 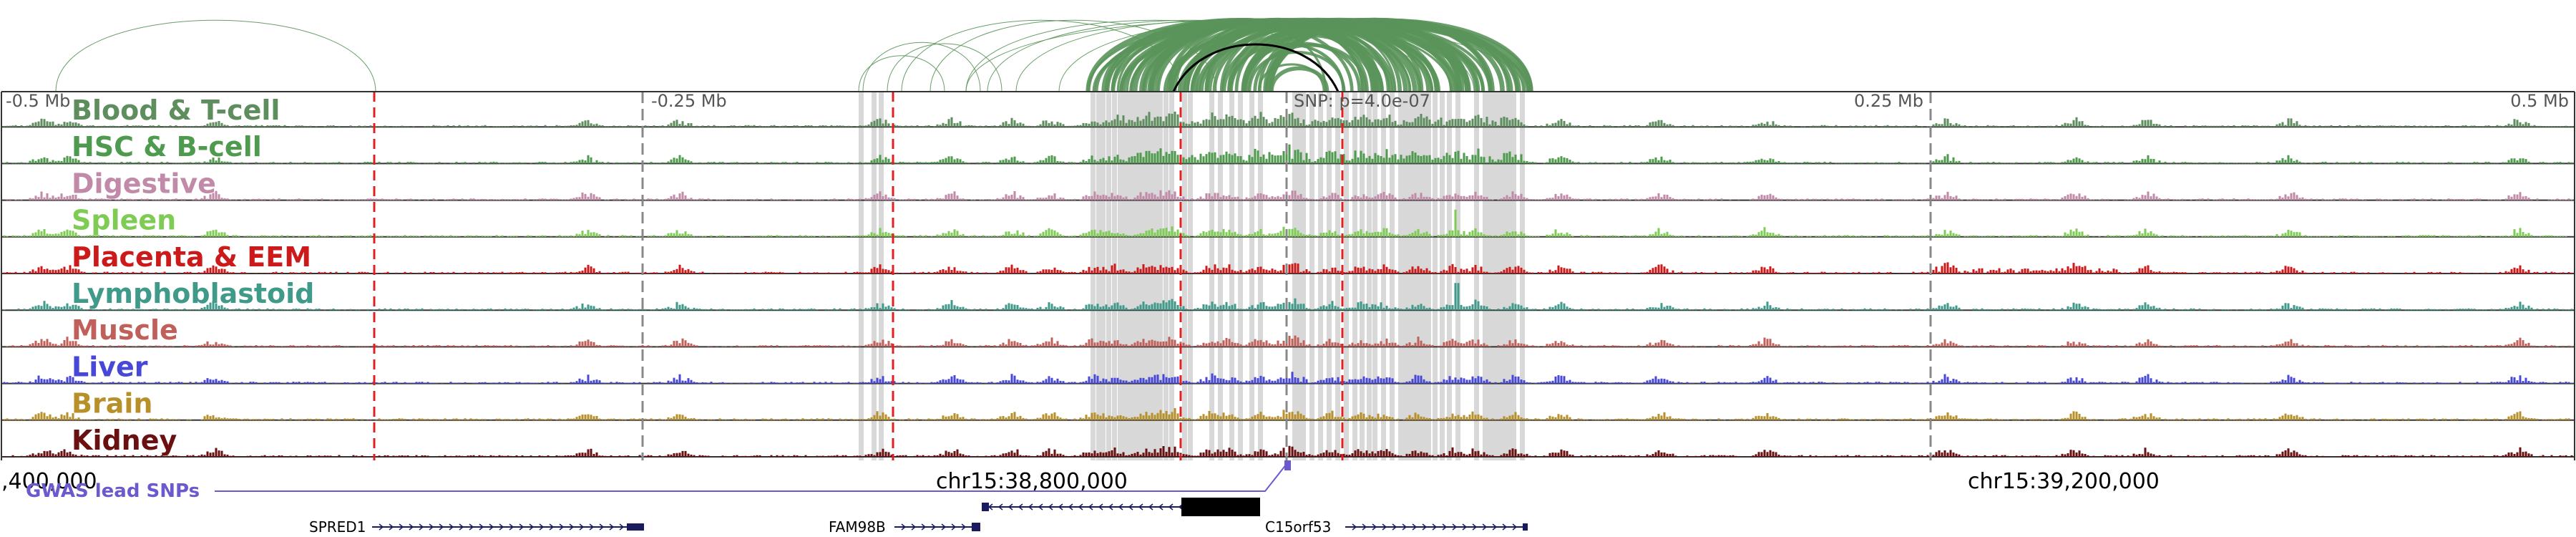 What do you see at coordinates (751, 477) in the screenshot?
I see `gwas-connector` at bounding box center [751, 477].